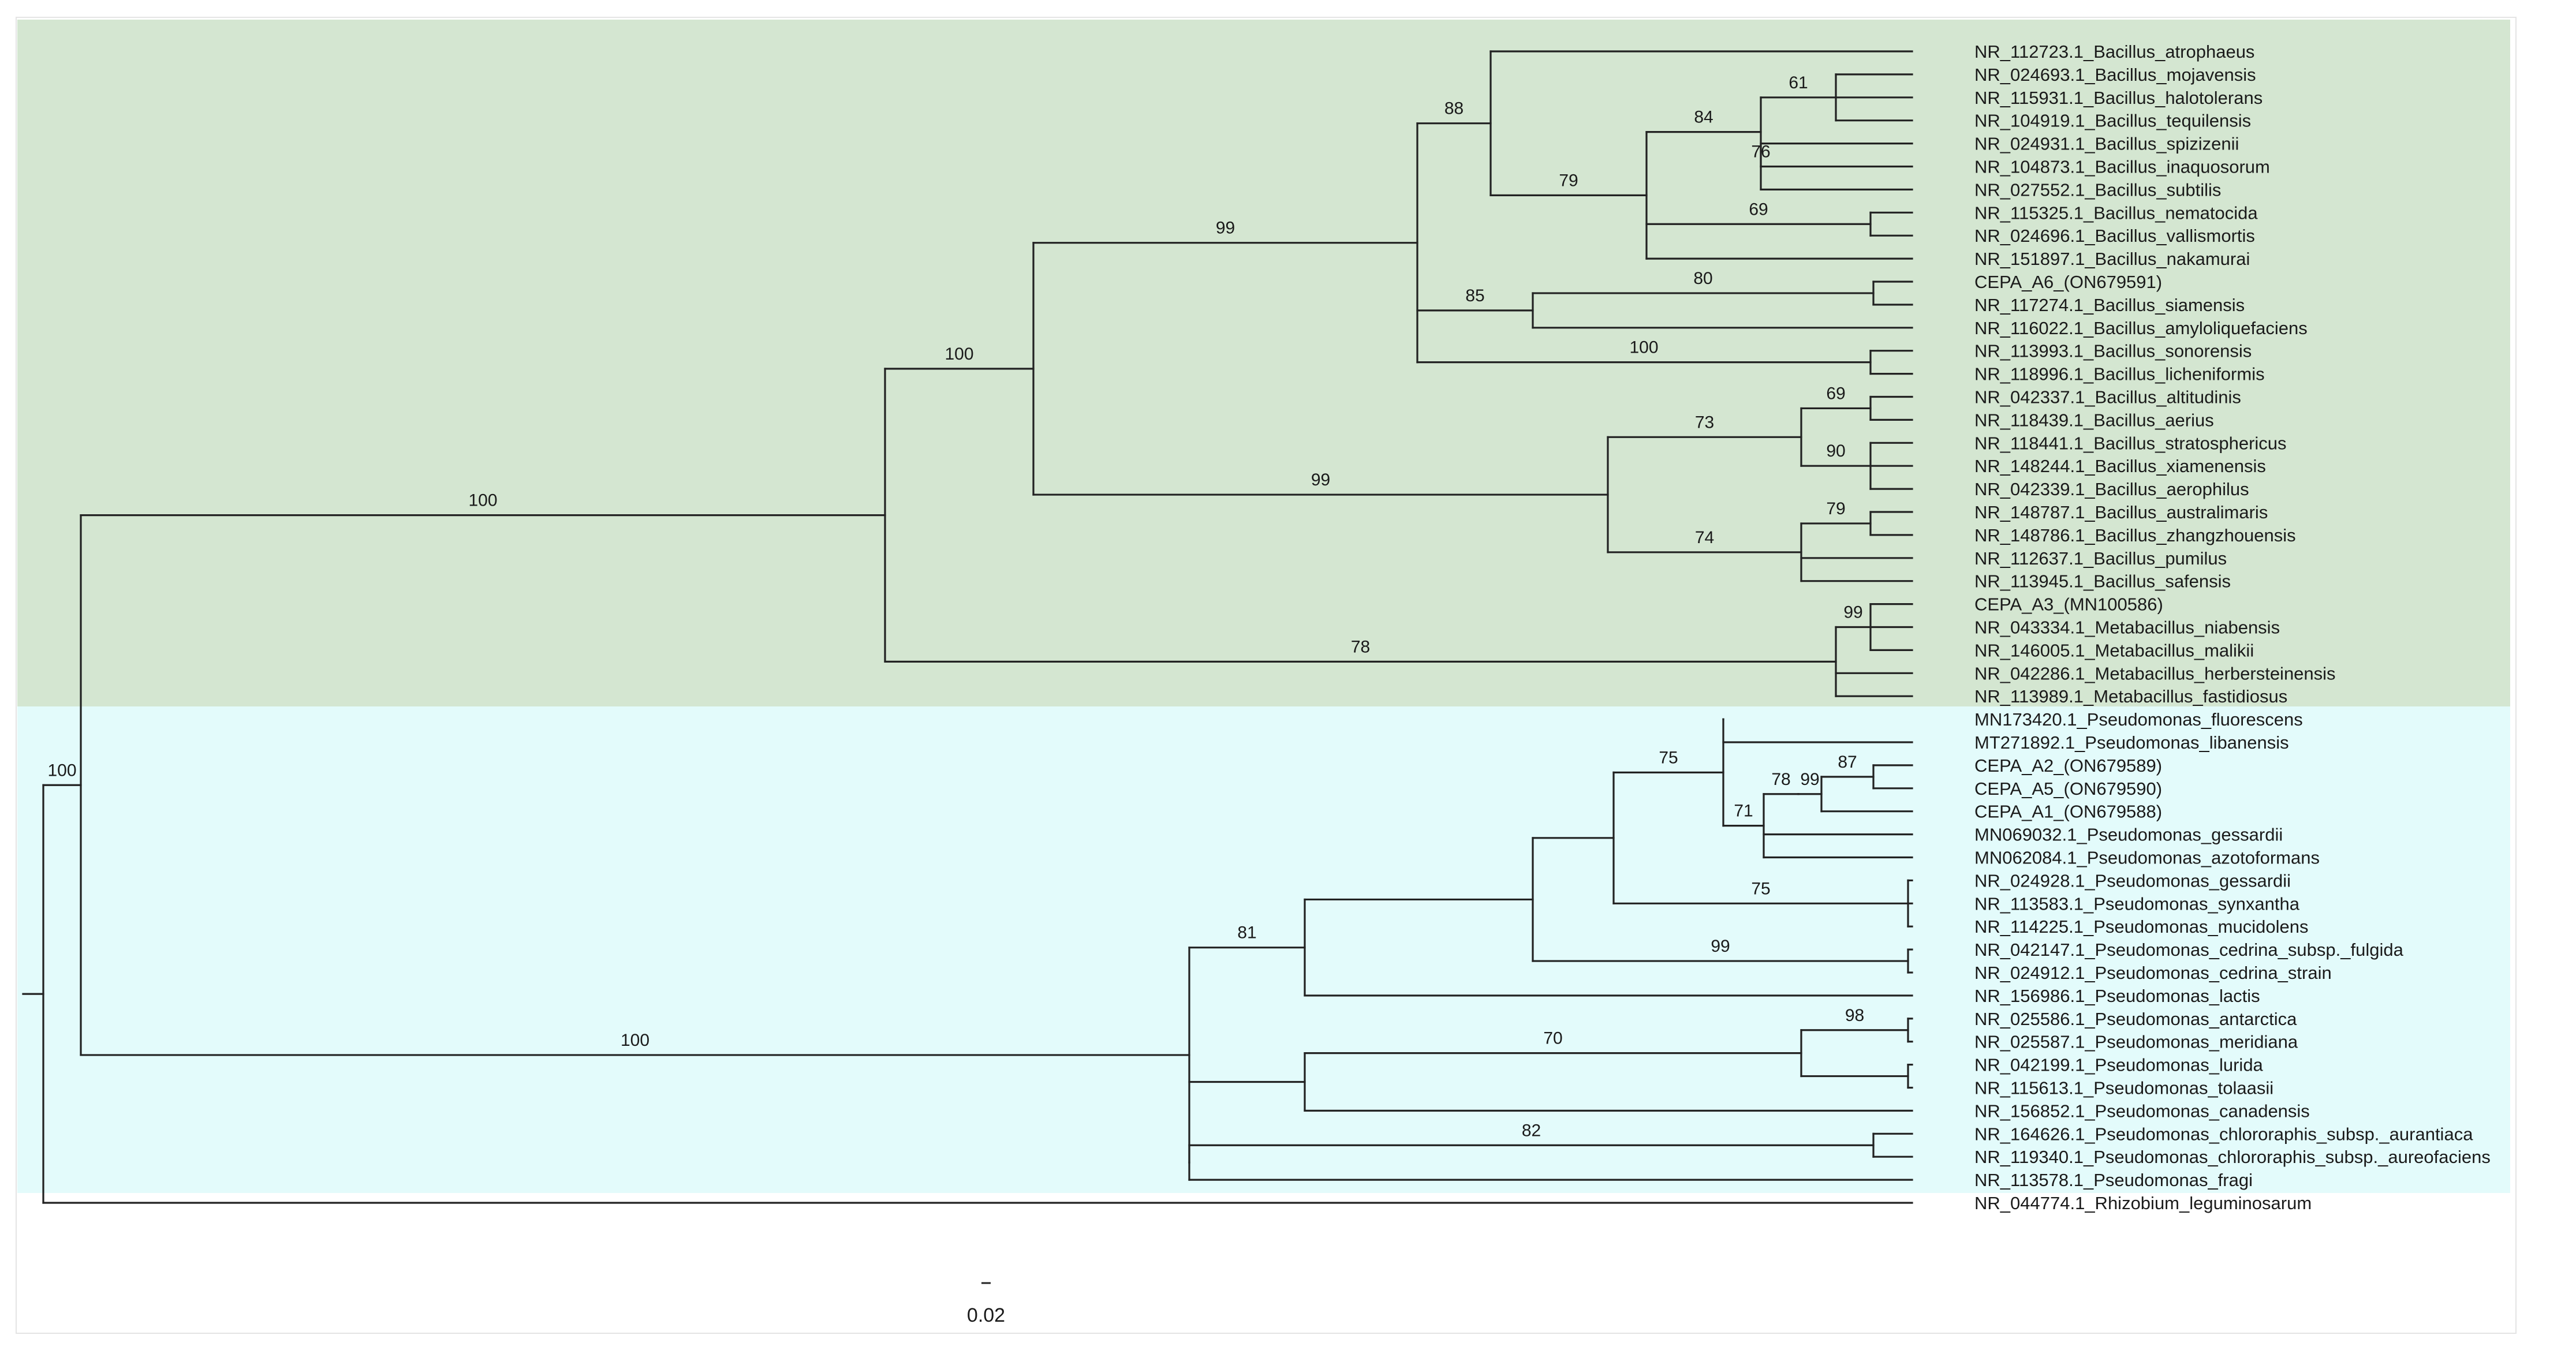 Image resolution: width=2576 pixels, height=1350 pixels. Describe the element at coordinates (2068, 789) in the screenshot. I see `taxon-label: CEPA_A5_(ON679590)` at that location.